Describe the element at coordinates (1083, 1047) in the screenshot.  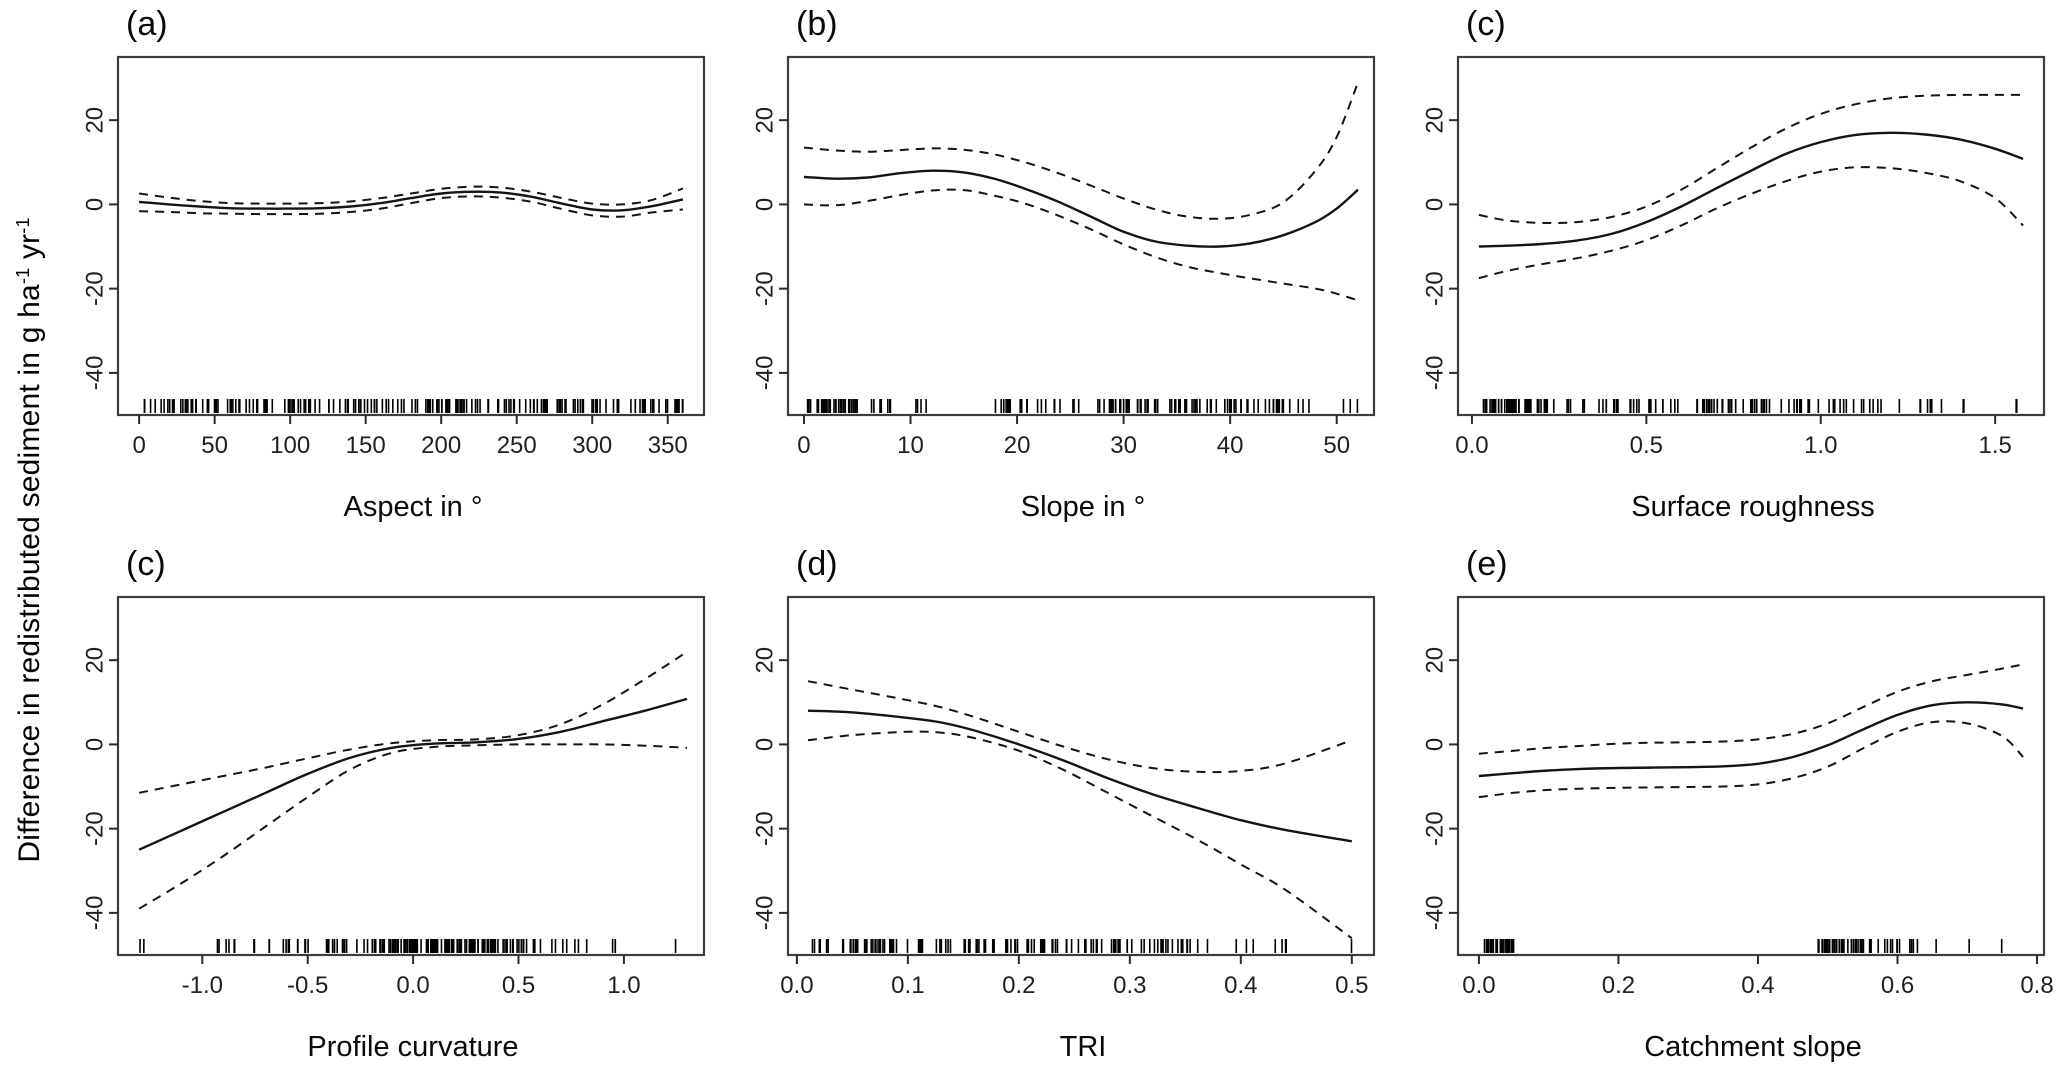
I see `x-axis-title: TRI` at that location.